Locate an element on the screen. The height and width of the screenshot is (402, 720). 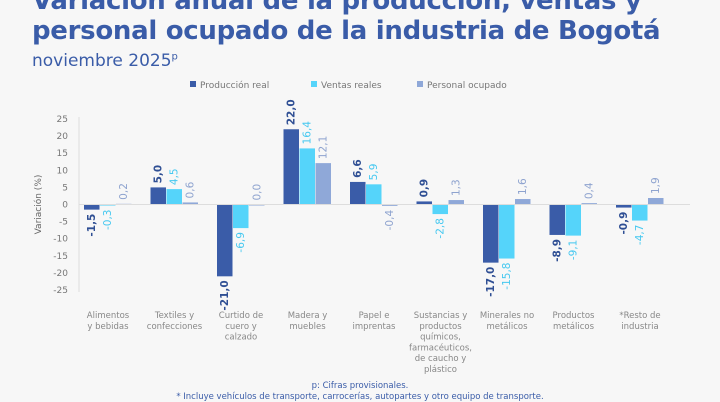
data-label-0-4: 6,6 is located at coordinates (358, 168).